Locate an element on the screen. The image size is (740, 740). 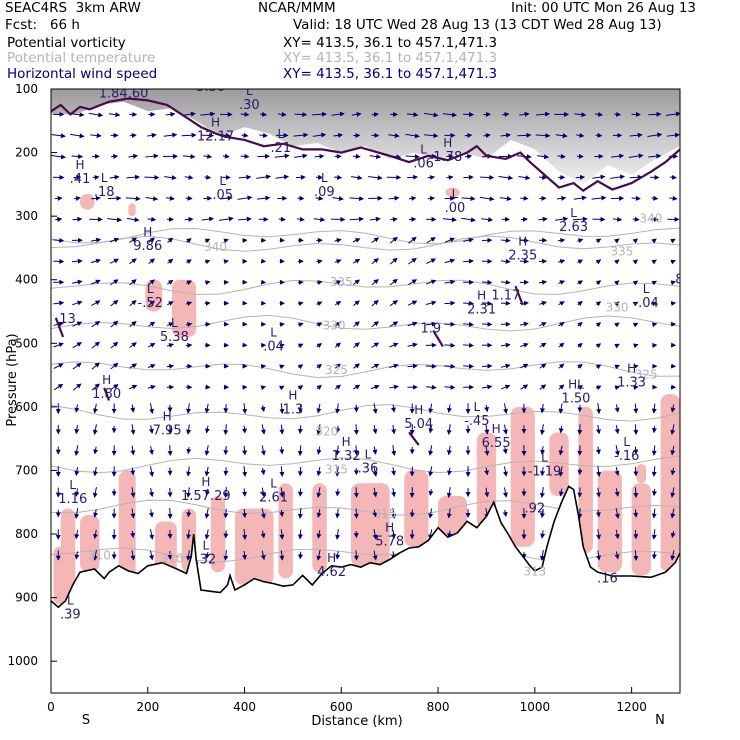
theta-contour-label: 315 is located at coordinates (384, 514).